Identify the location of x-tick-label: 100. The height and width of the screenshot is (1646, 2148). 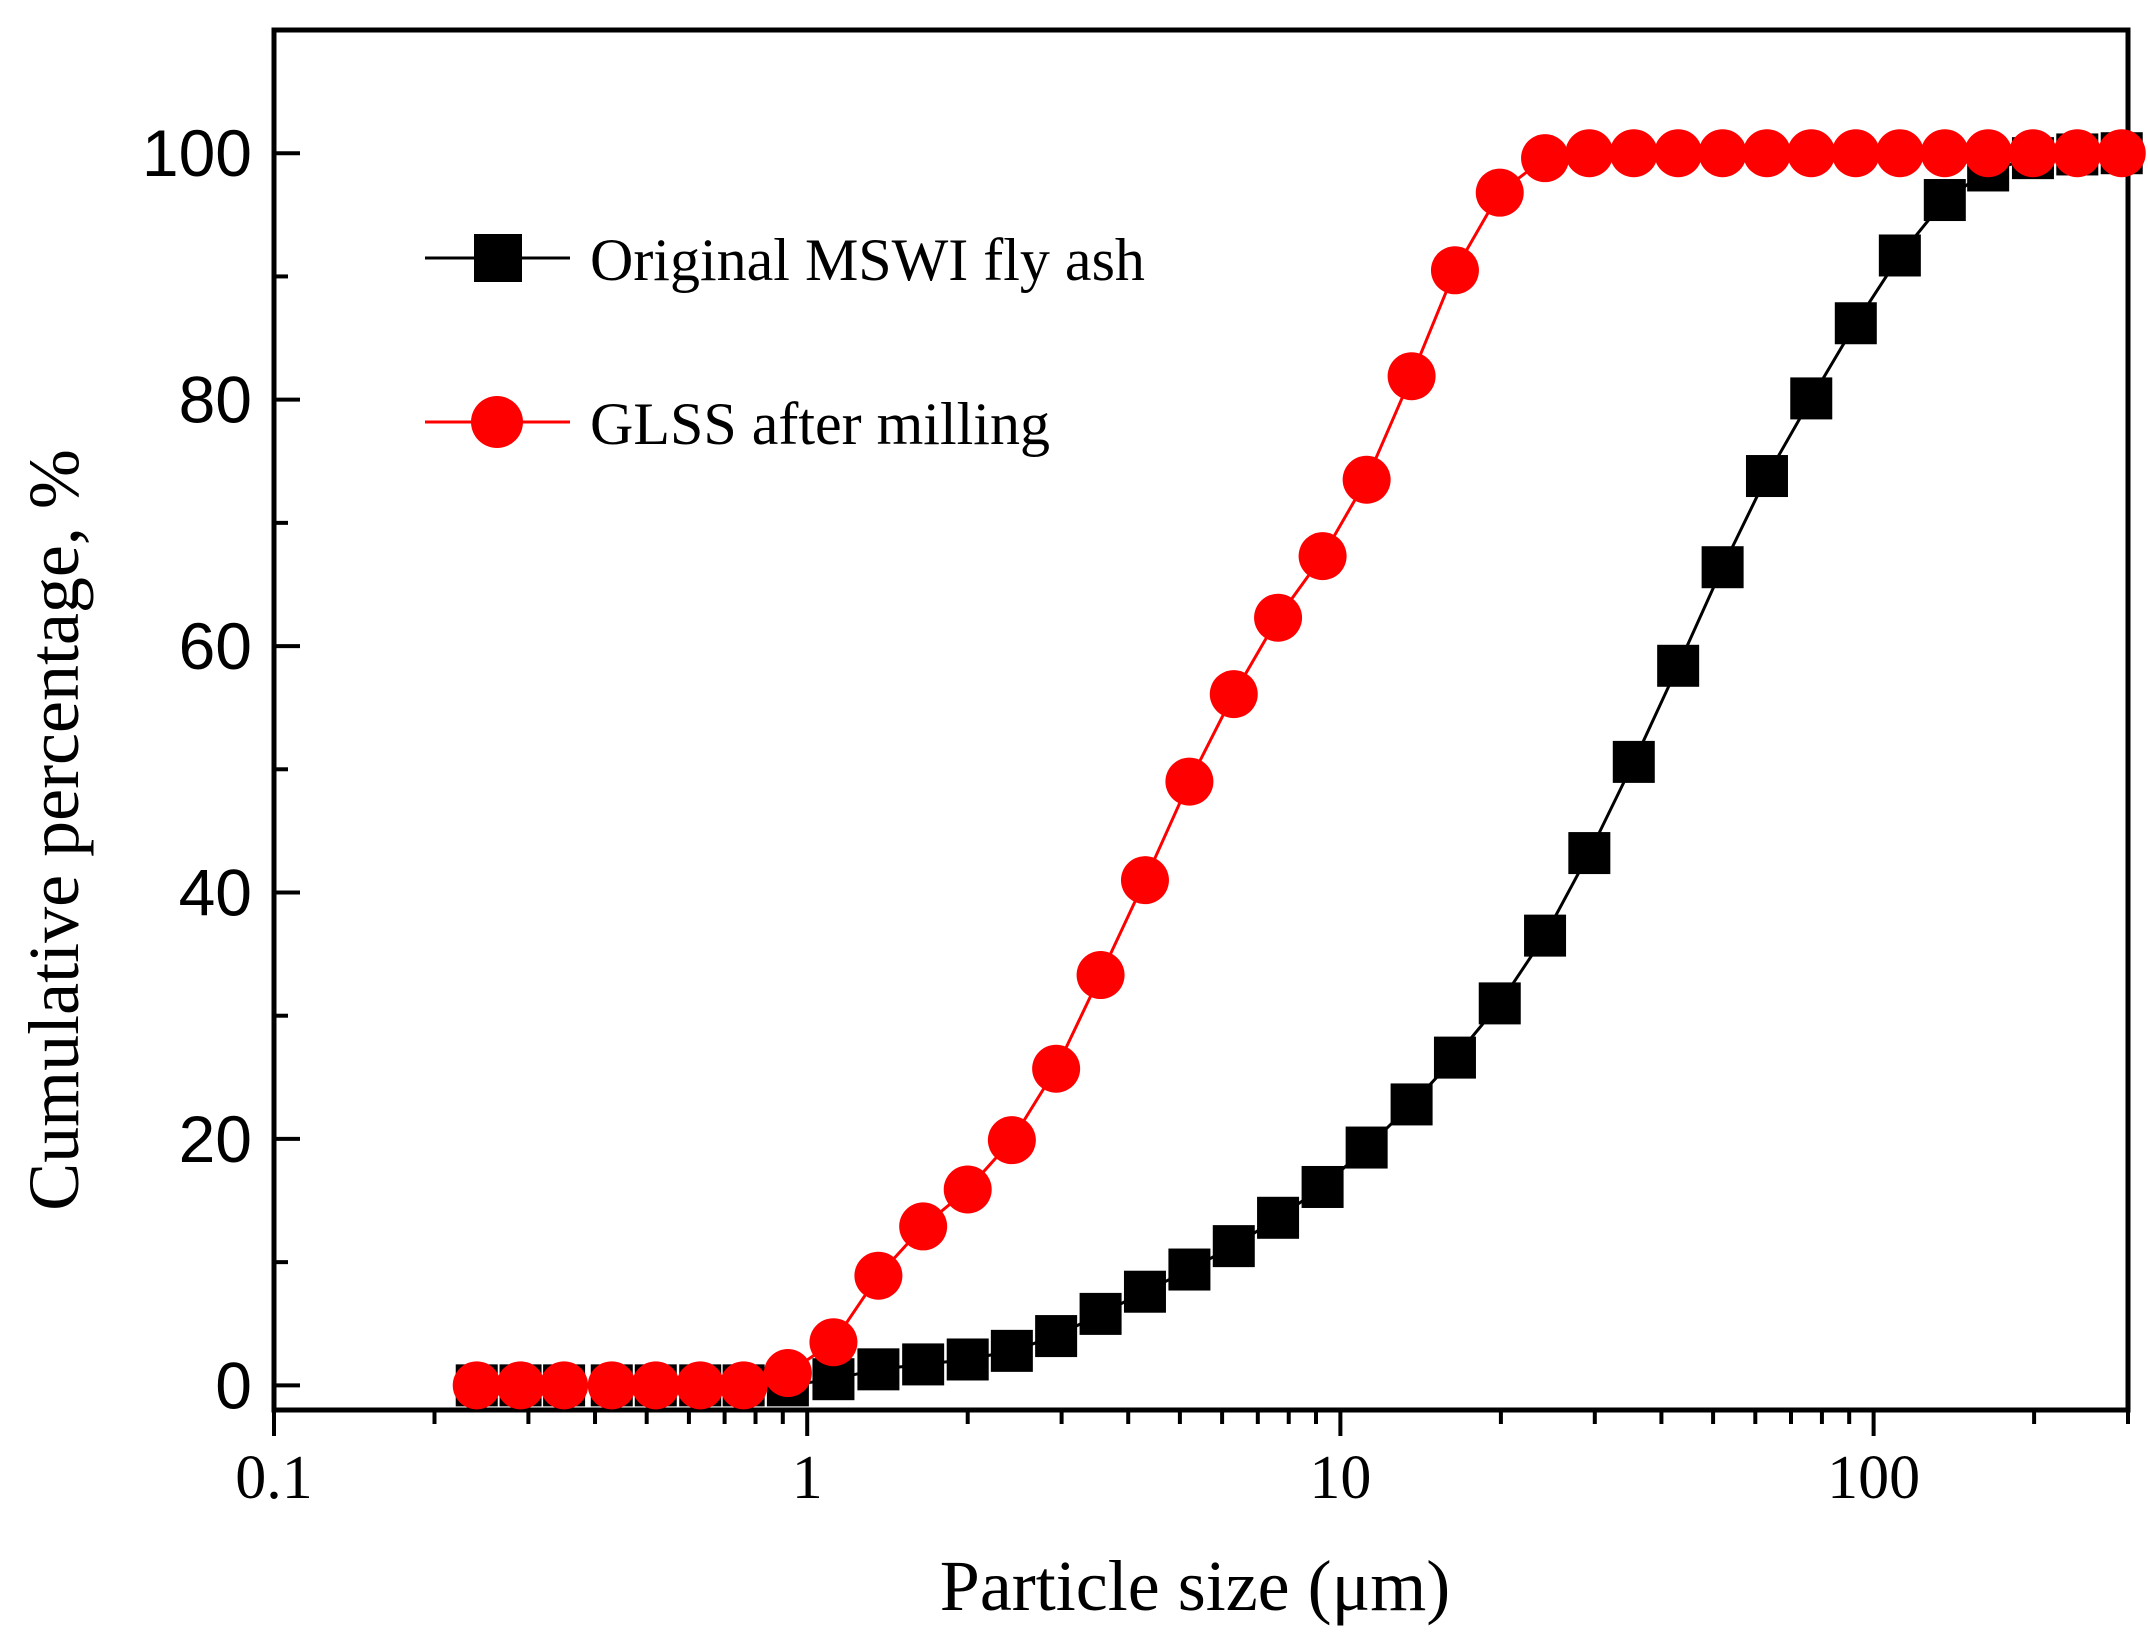
(1873, 1478).